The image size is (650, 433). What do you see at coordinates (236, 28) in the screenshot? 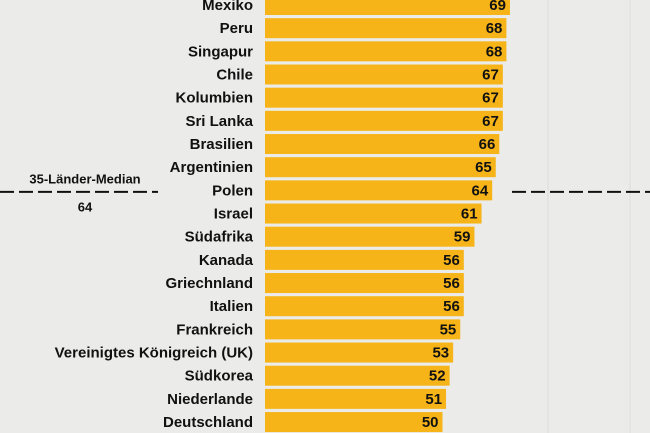
I see `category-label: Peru` at bounding box center [236, 28].